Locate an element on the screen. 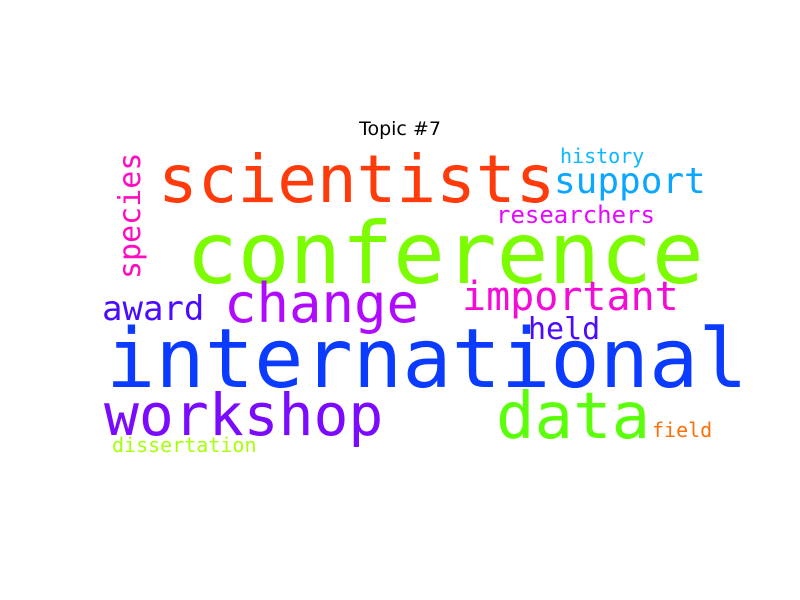  word-researchers: researchers is located at coordinates (575, 215).